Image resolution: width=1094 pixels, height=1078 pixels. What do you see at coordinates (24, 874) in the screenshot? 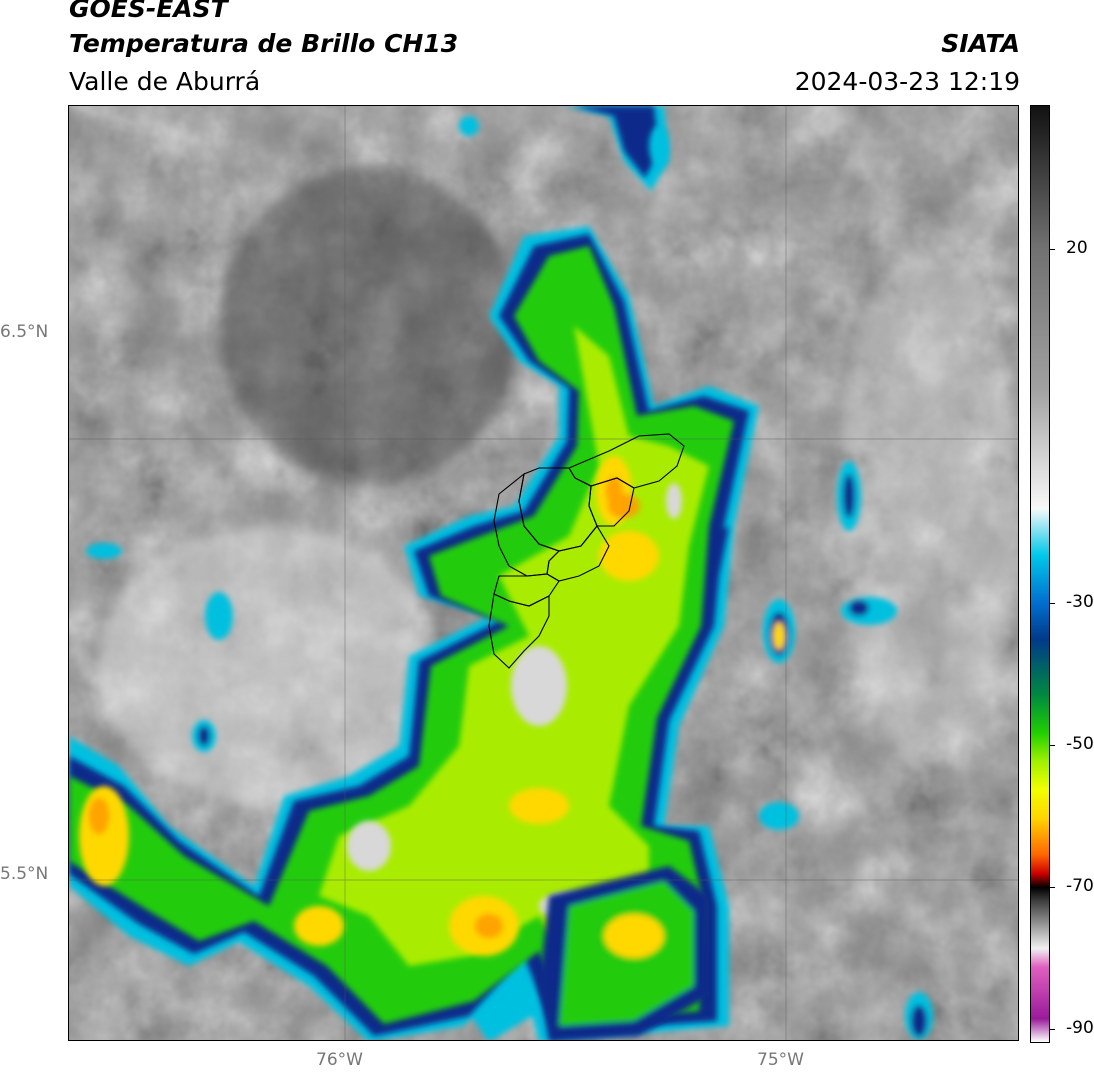
I see `lat-label-5.5: 5.5°N` at bounding box center [24, 874].